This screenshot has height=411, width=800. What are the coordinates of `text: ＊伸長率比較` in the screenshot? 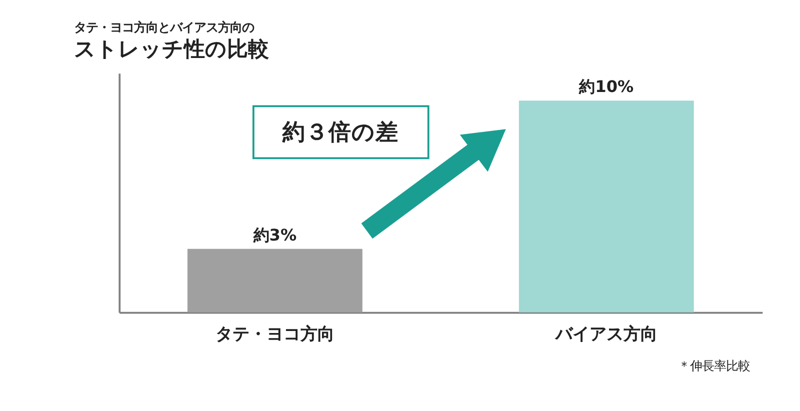 It's located at (714, 366).